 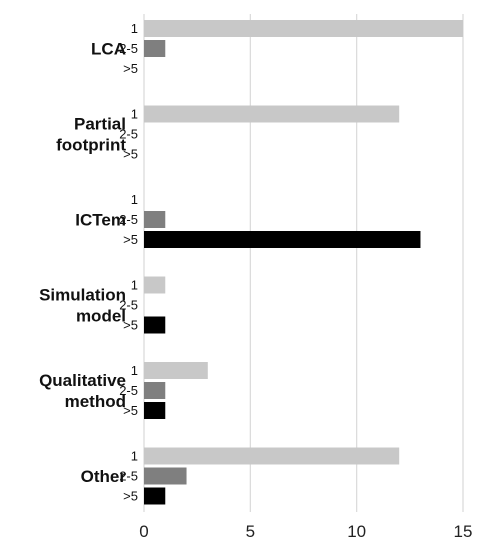 What do you see at coordinates (82, 306) in the screenshot?
I see `category-label: Simulation model` at bounding box center [82, 306].